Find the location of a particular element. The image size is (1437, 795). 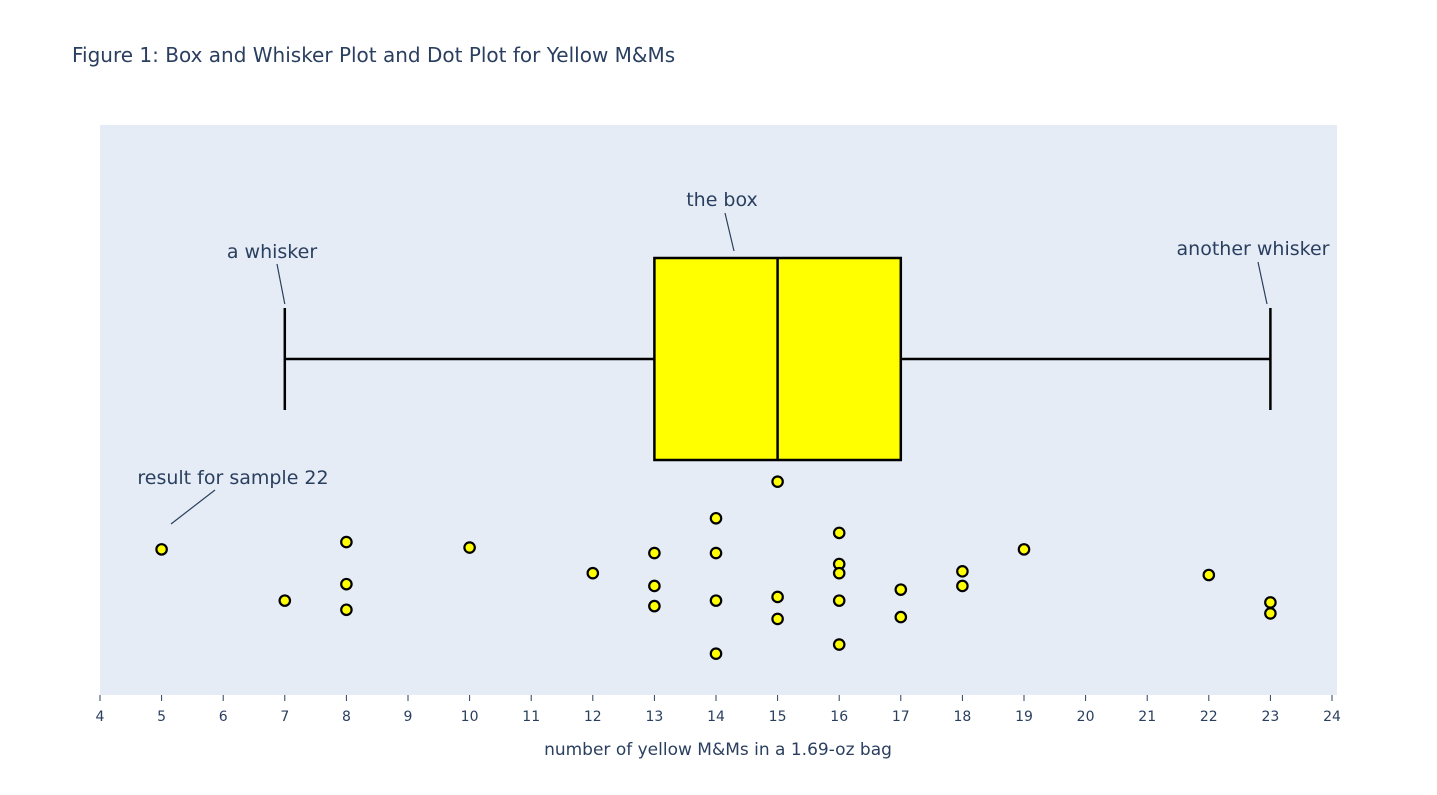

x-axis-label: number of yellow M&Ms in a 1.69-oz bag is located at coordinates (718, 750).